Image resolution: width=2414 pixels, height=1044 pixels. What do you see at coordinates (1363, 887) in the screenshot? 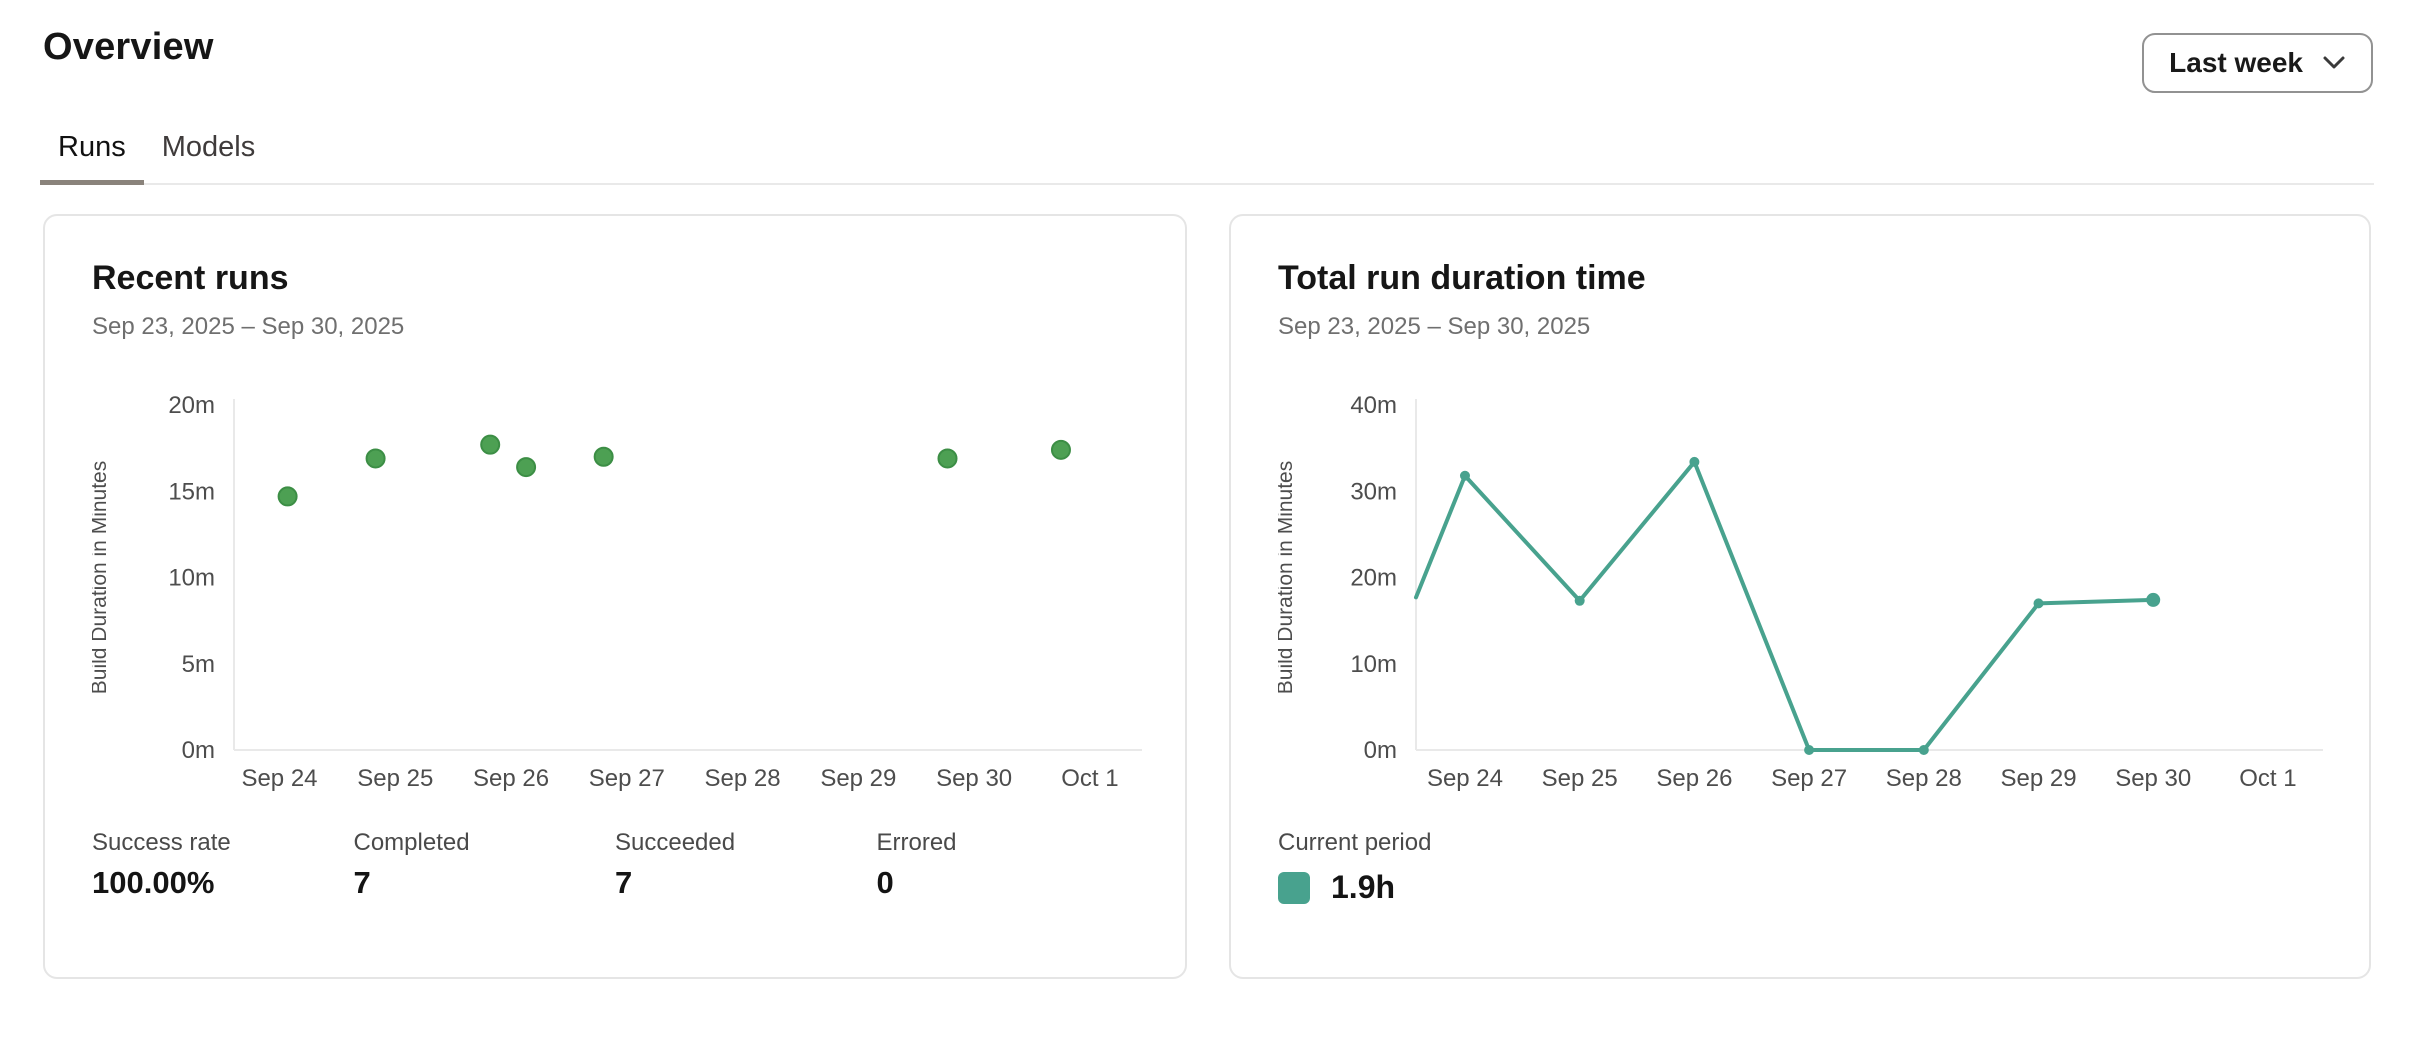
I see `legend-value: 1.9h` at bounding box center [1363, 887].